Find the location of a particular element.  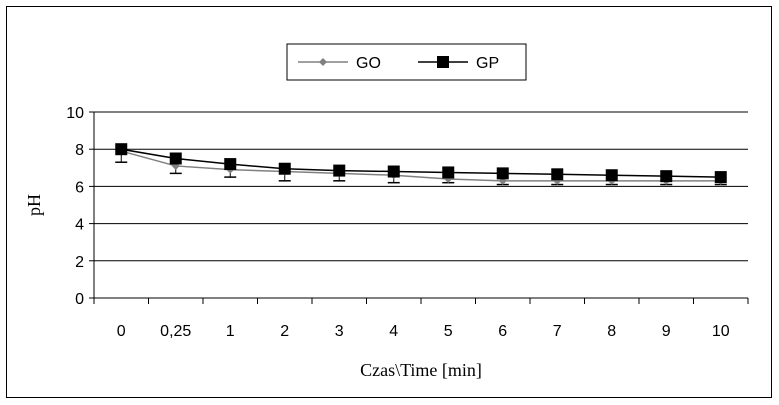

x-tick-label: 0 is located at coordinates (121, 331).